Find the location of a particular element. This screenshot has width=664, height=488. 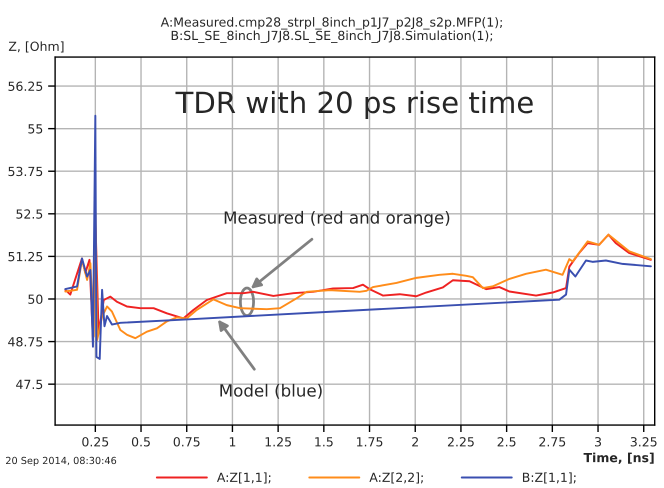

annotation: Model (blue) is located at coordinates (271, 391).